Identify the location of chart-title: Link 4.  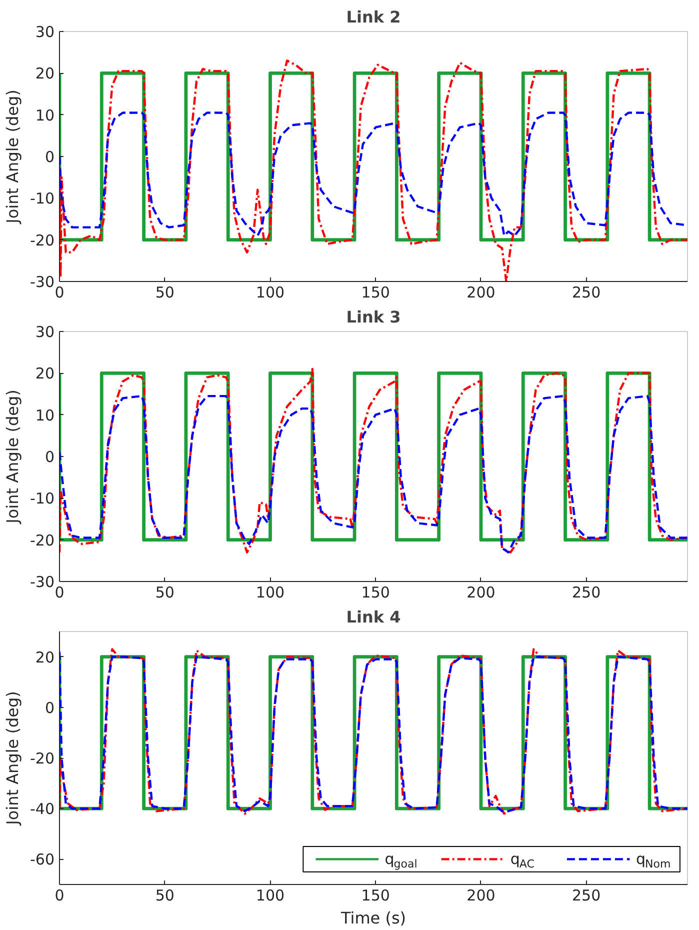
(373, 617).